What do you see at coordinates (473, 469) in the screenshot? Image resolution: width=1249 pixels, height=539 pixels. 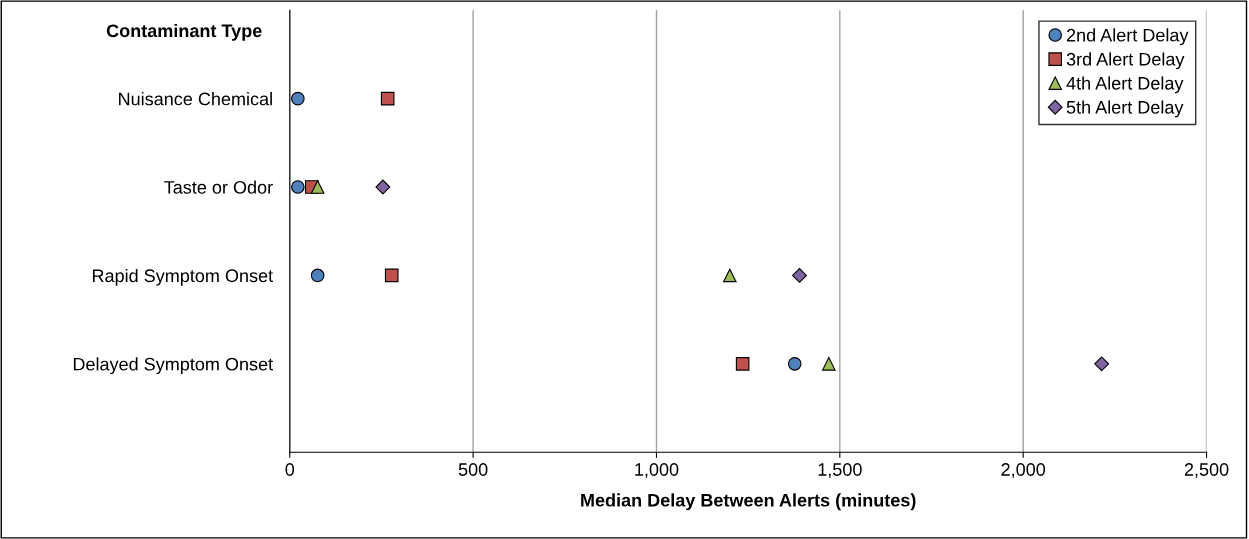 I see `x-tick-label: 500` at bounding box center [473, 469].